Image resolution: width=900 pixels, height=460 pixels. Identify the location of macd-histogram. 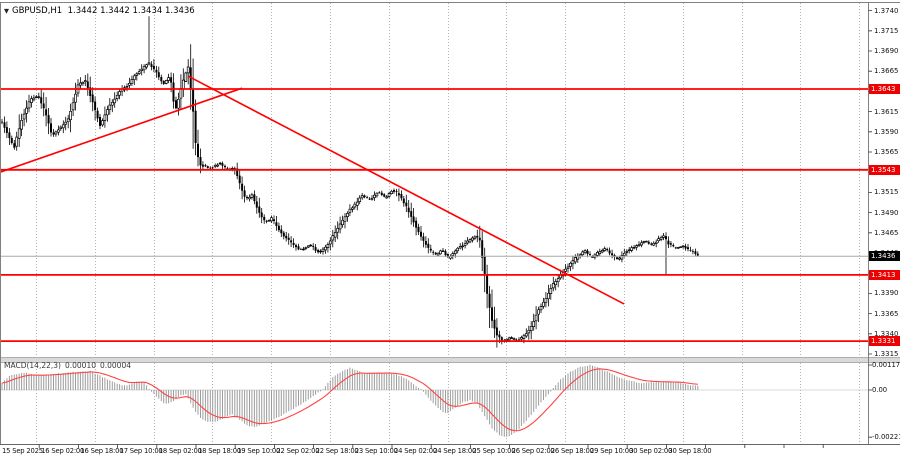
(350, 400).